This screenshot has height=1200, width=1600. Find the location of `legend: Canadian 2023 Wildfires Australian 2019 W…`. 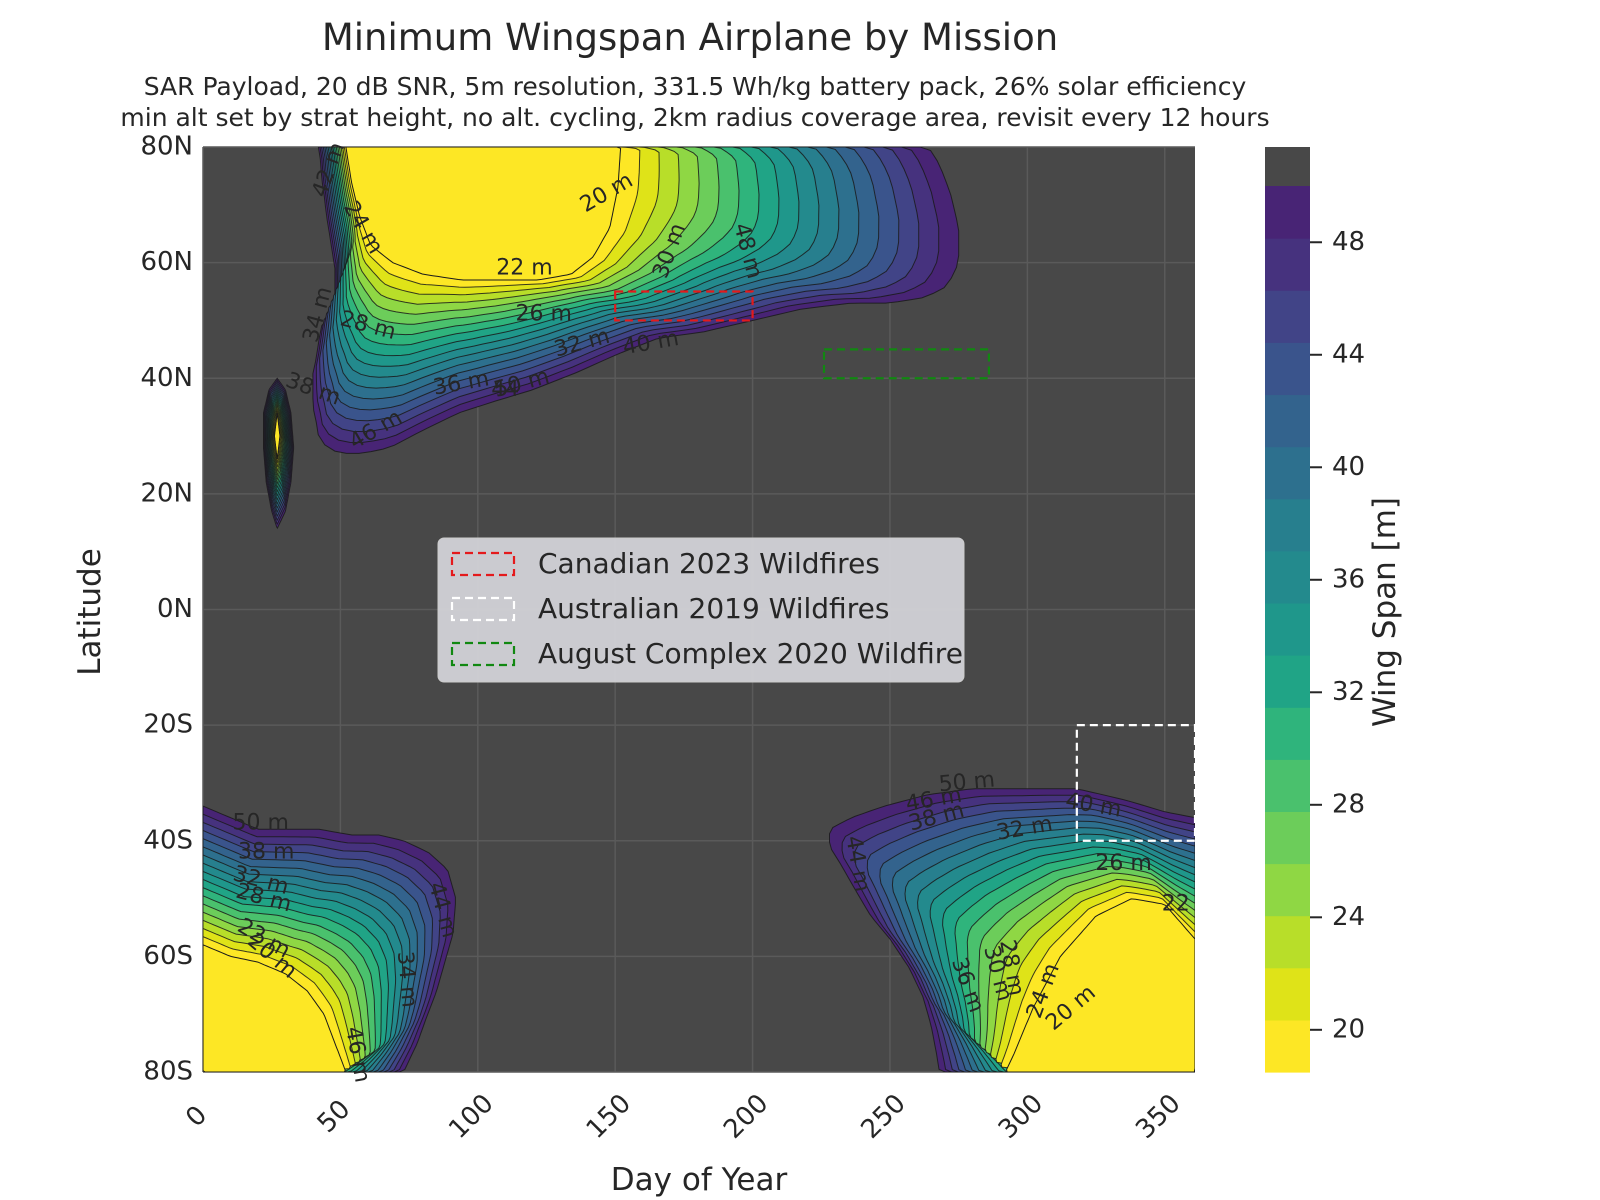

legend: Canadian 2023 Wildfires Australian 2019 W… is located at coordinates (701, 610).